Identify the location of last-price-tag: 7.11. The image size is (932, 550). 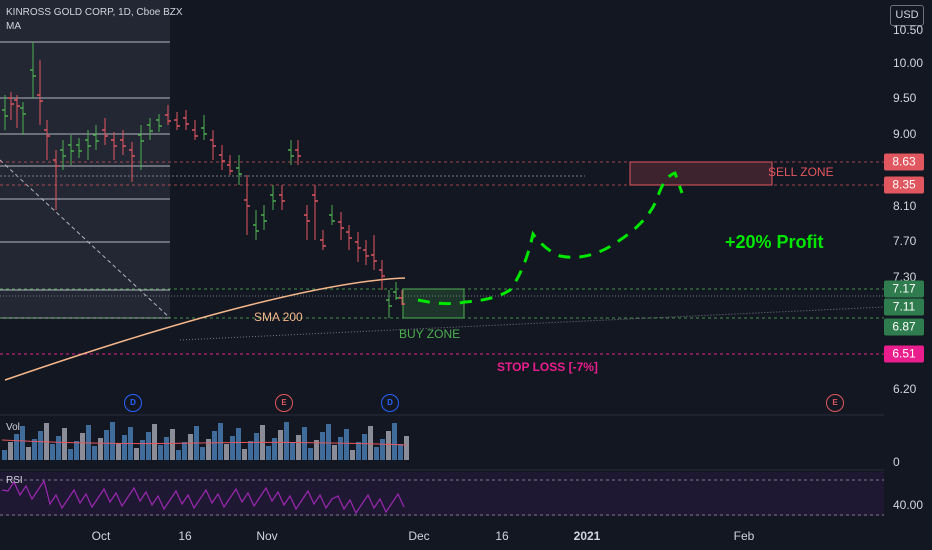
(904, 307).